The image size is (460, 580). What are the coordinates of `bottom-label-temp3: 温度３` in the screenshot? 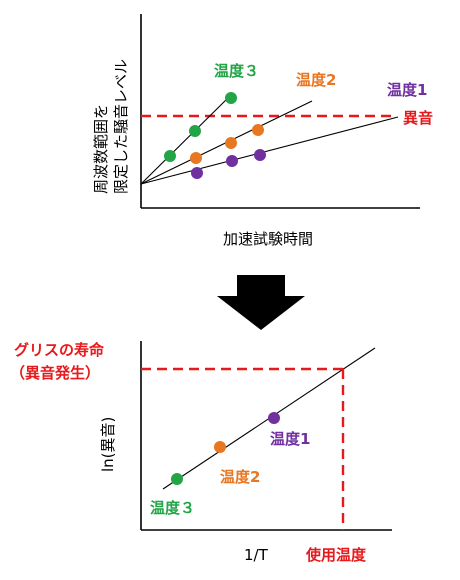 It's located at (172, 508).